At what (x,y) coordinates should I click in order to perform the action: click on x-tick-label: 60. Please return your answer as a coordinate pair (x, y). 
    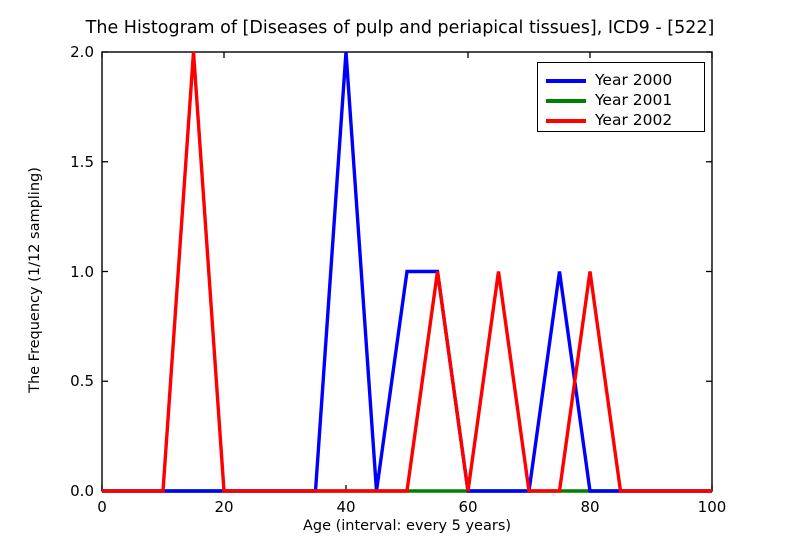
    Looking at the image, I should click on (468, 507).